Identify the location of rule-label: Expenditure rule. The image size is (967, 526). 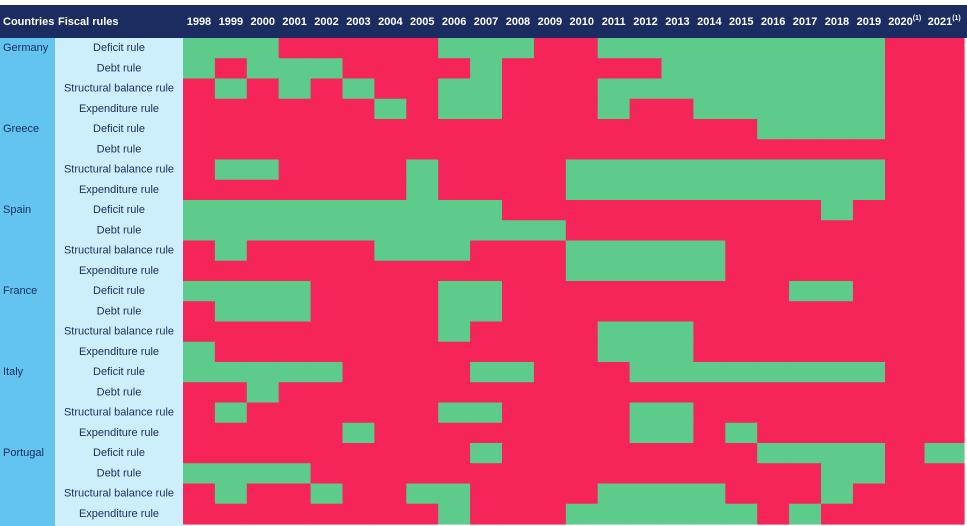
(119, 514).